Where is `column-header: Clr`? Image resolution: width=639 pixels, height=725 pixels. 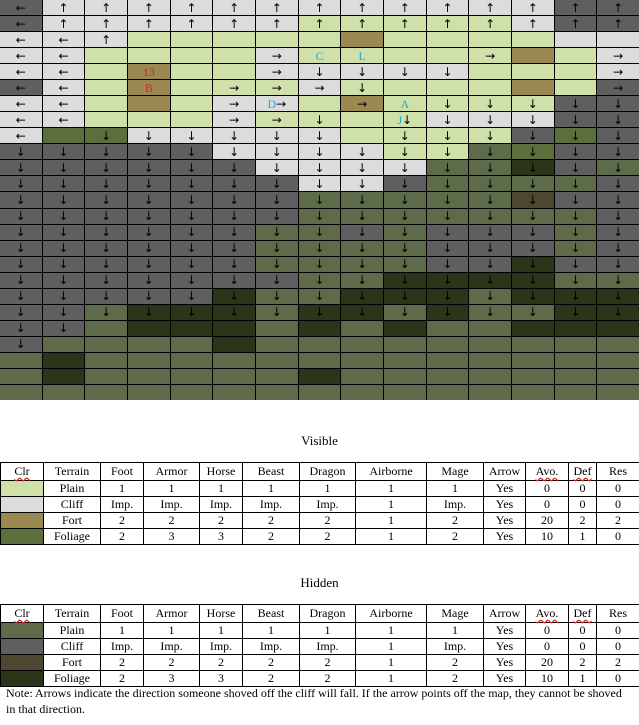
column-header: Clr is located at coordinates (22, 613).